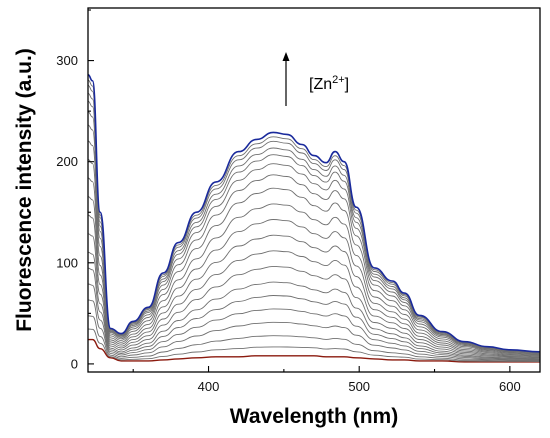  Describe the element at coordinates (24, 190) in the screenshot. I see `y-axis-title: Fluorescence intensity (a.u.)` at that location.